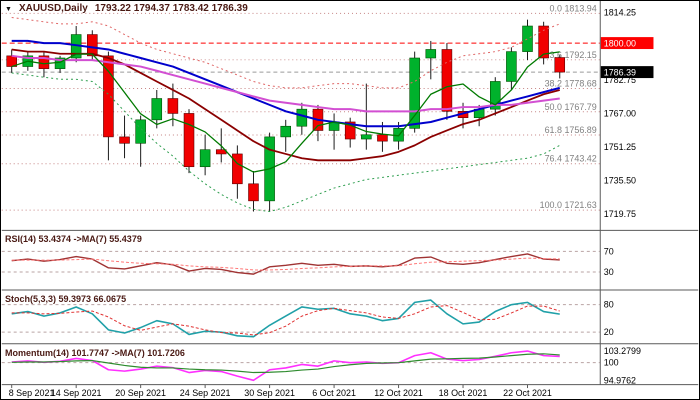 This screenshot has height=400, width=700. What do you see at coordinates (609, 305) in the screenshot?
I see `indicator-axis-label: 80` at bounding box center [609, 305].